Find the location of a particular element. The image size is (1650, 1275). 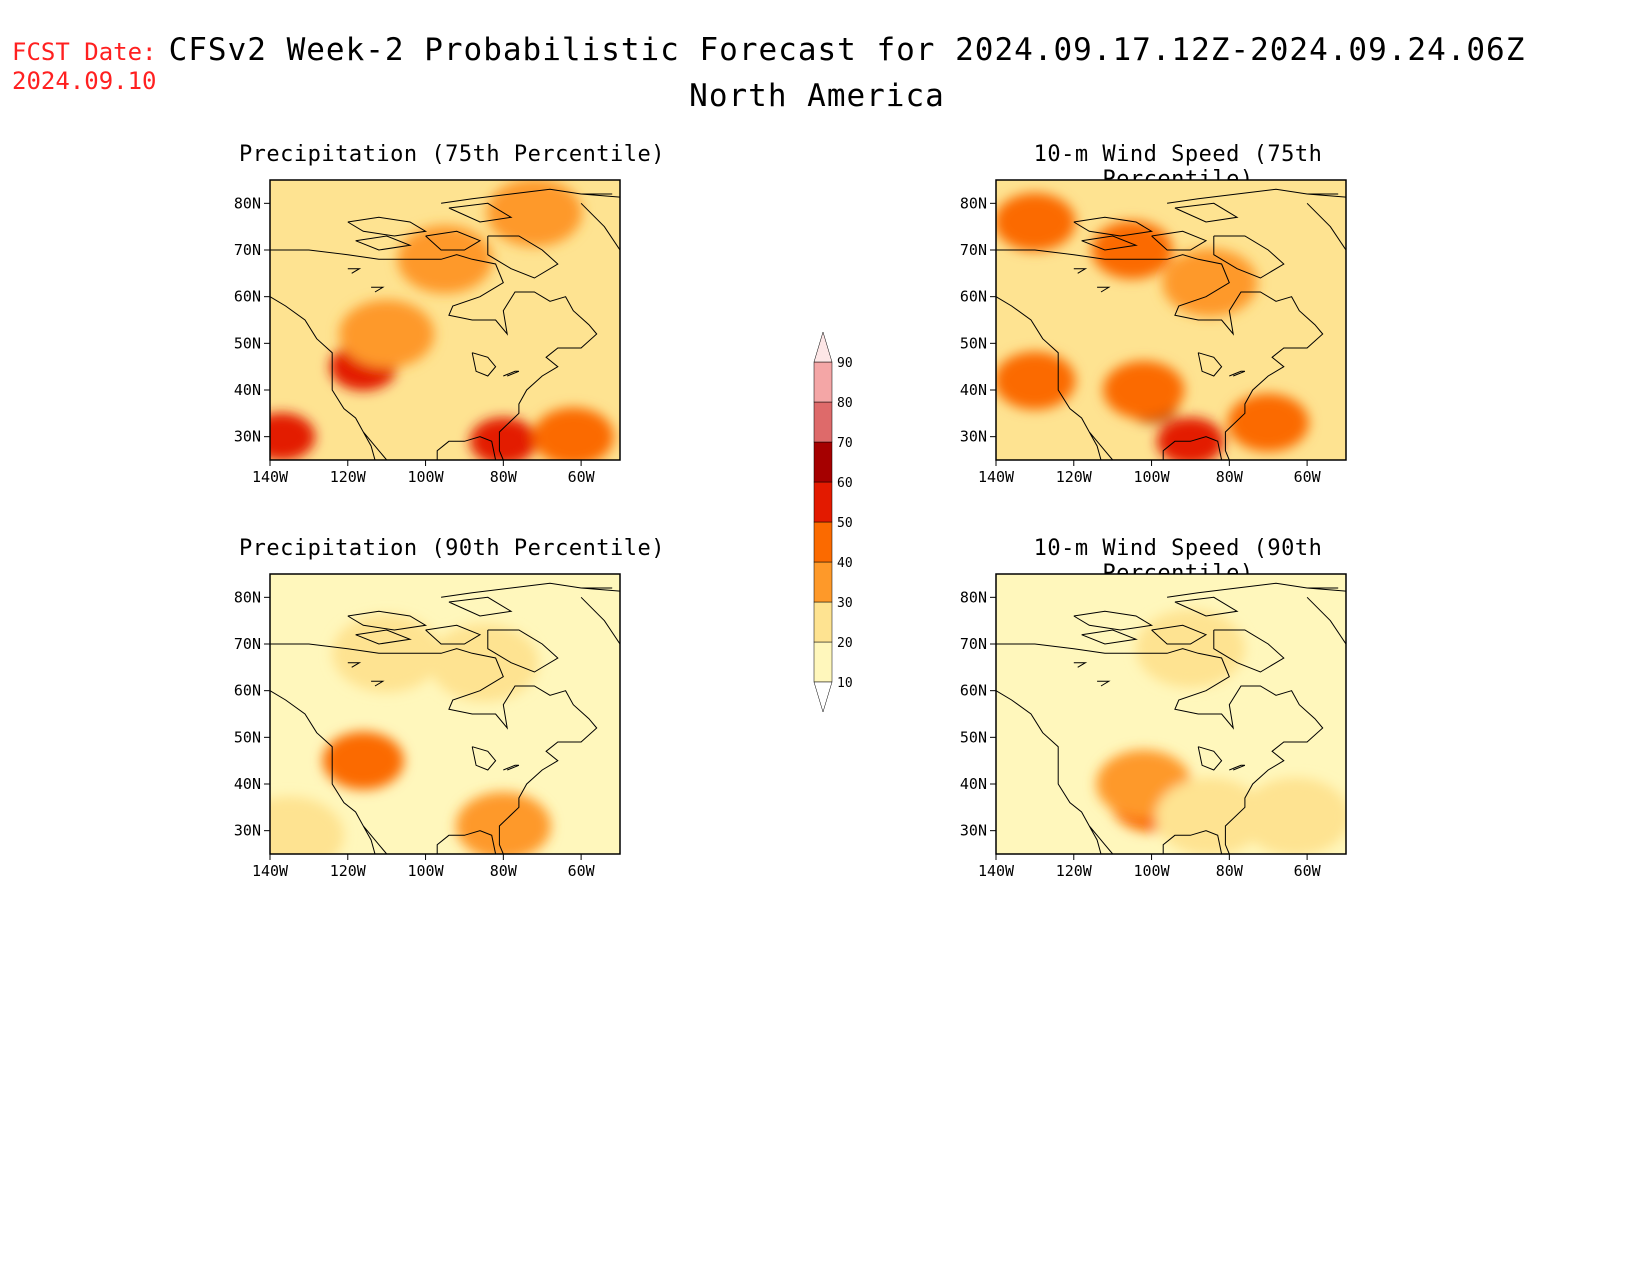

legend-tick-label: 70 is located at coordinates (845, 443).